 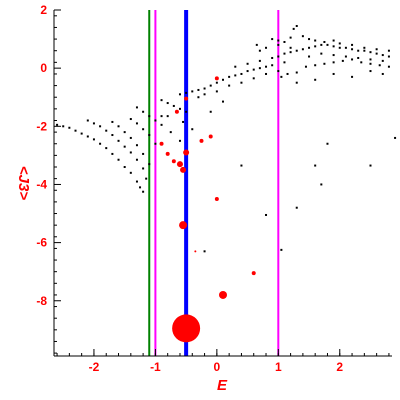 I want to click on y-tick-label: -6, so click(x=41, y=243).